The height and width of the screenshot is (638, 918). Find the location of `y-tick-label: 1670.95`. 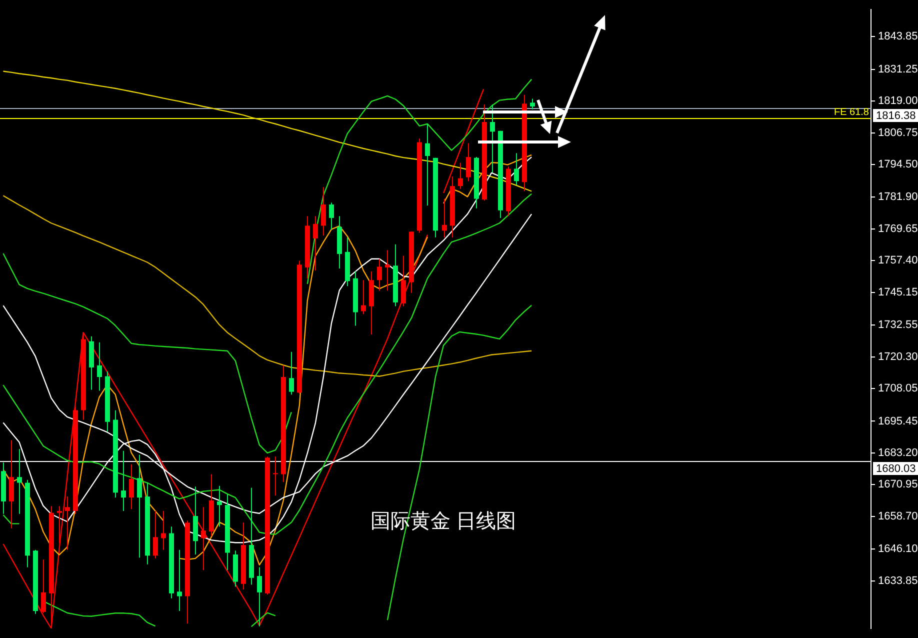

y-tick-label: 1670.95 is located at coordinates (898, 484).